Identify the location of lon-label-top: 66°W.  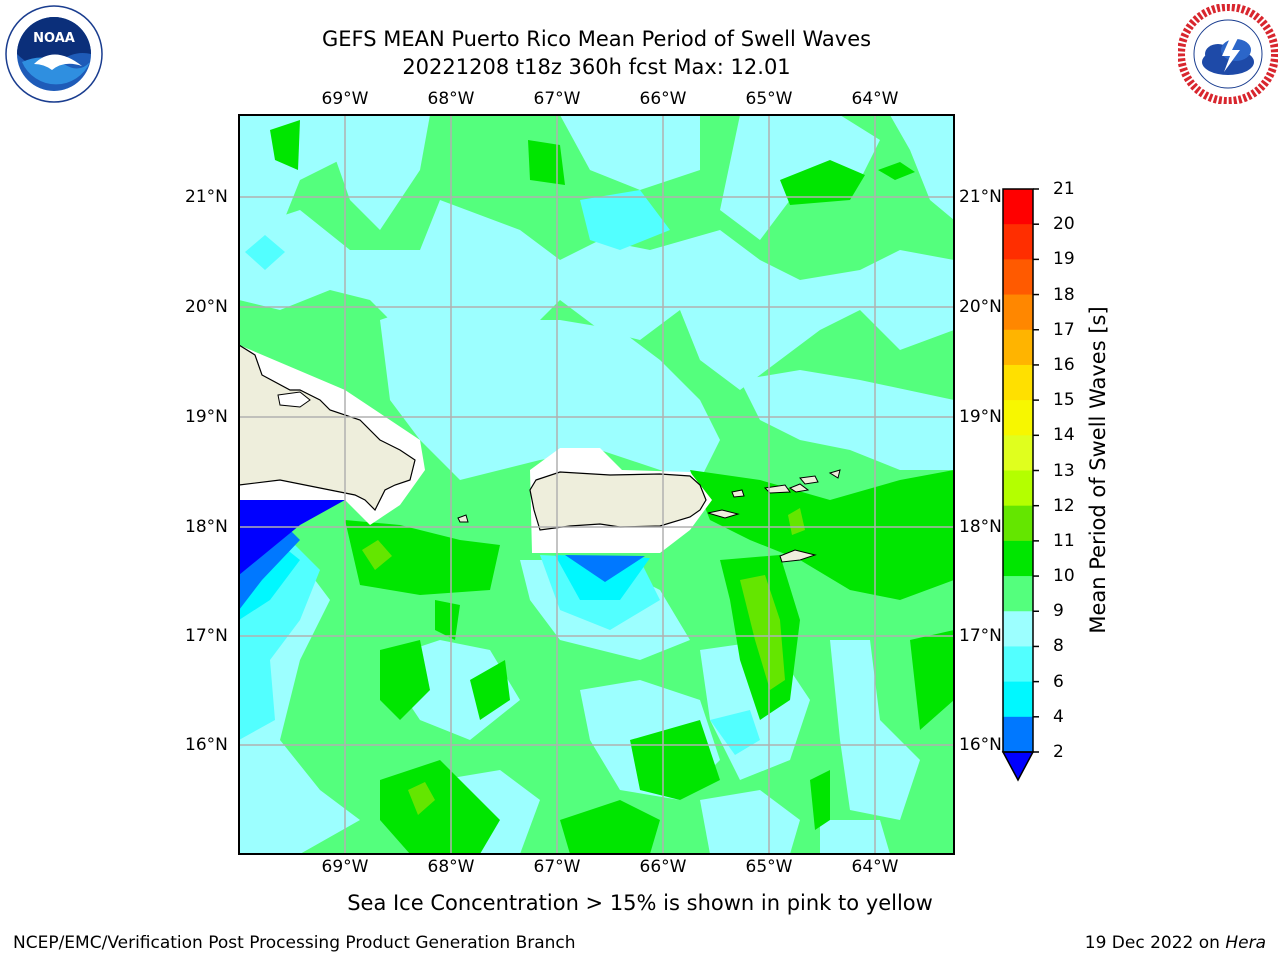
(663, 99).